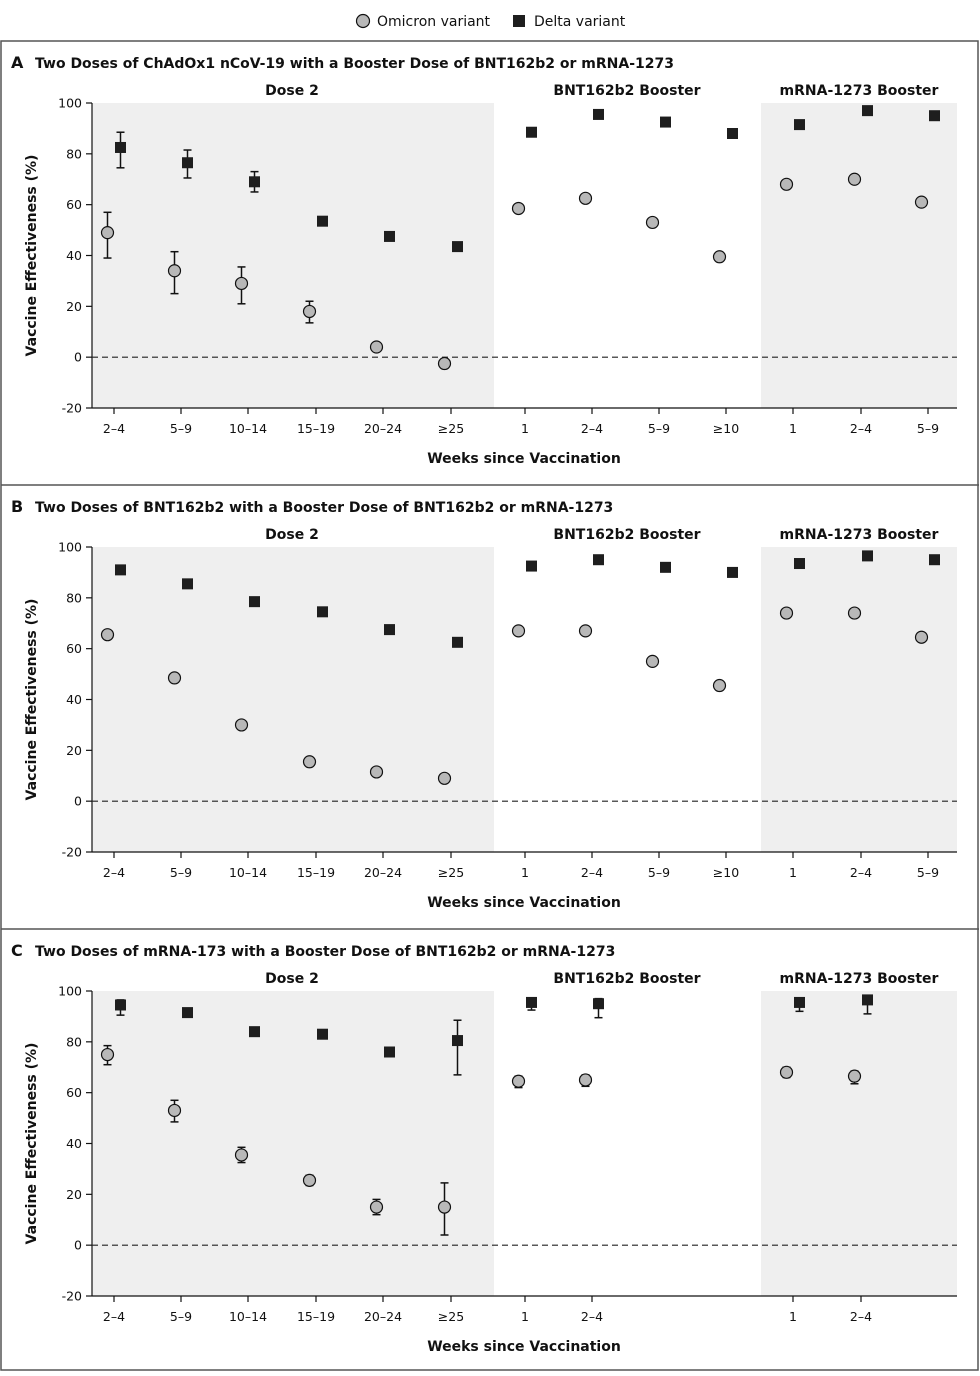 This screenshot has width=980, height=1376. What do you see at coordinates (524, 459) in the screenshot?
I see `x-axis-title: Weeks since Vaccination` at bounding box center [524, 459].